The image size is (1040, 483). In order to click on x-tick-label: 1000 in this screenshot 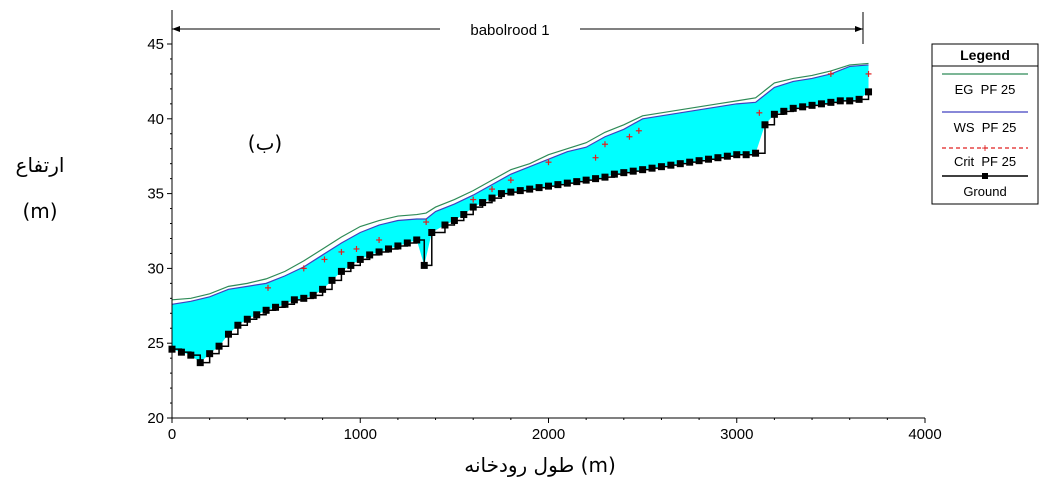, I will do `click(360, 434)`.